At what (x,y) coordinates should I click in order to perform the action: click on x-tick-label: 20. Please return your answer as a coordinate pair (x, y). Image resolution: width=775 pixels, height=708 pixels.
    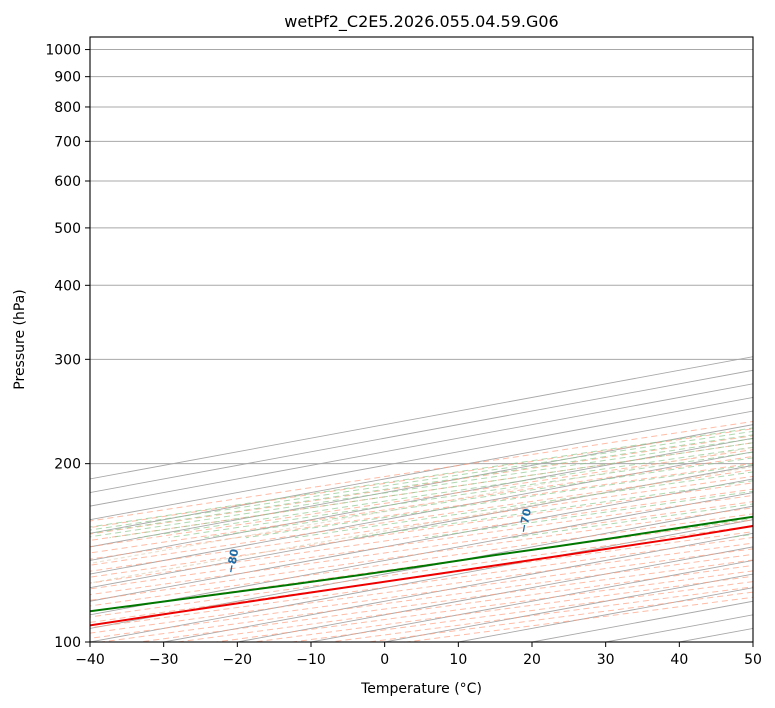
    Looking at the image, I should click on (532, 660).